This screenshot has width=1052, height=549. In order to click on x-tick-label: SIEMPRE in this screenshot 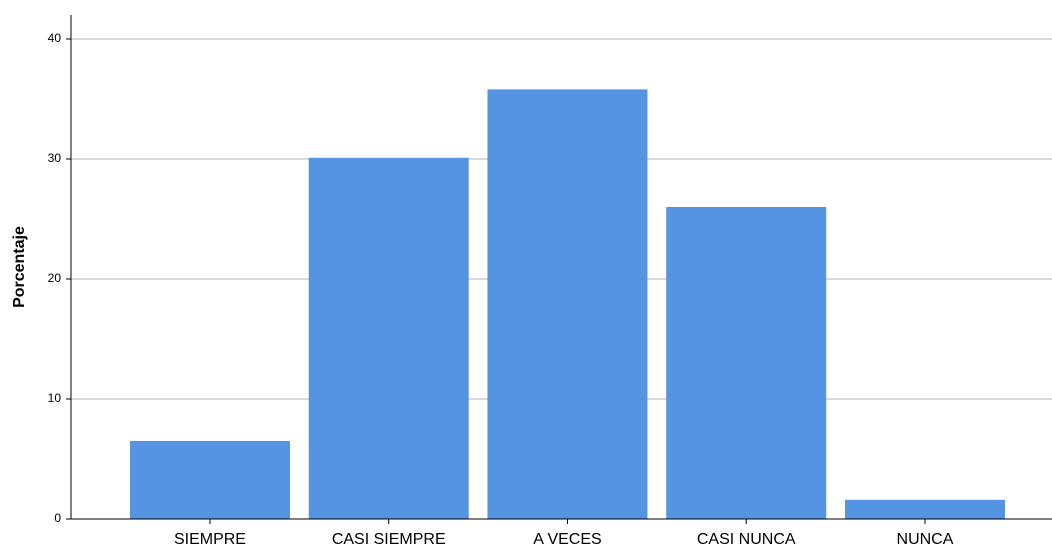, I will do `click(210, 539)`.